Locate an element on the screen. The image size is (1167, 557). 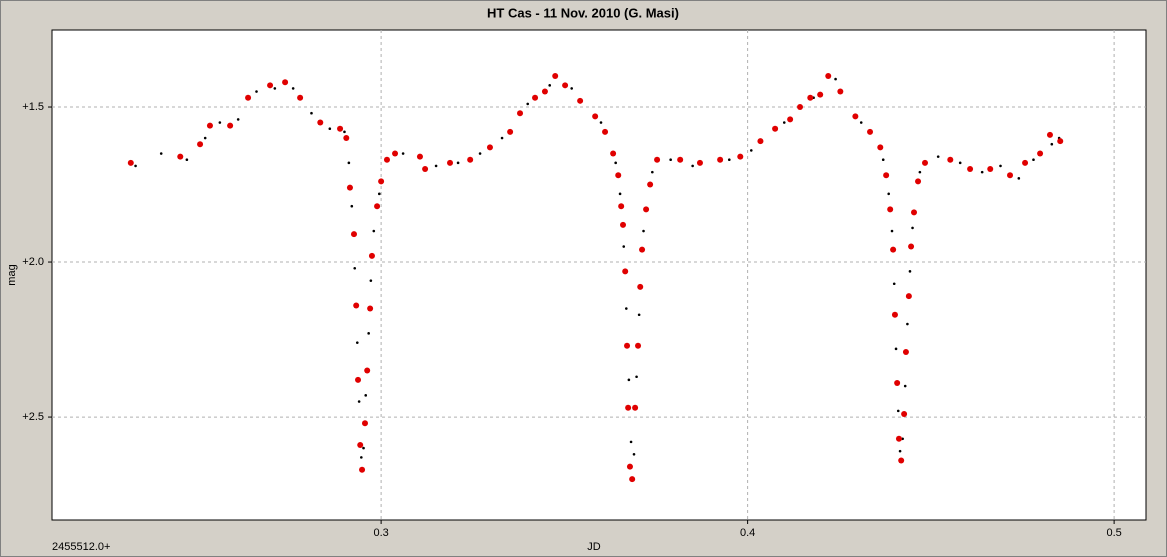
x-tick-label: 0.4 is located at coordinates (747, 533).